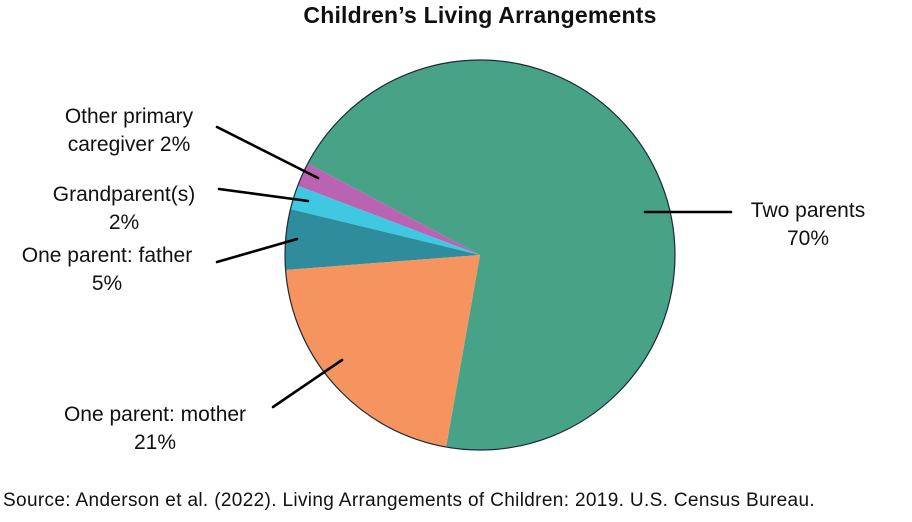  Describe the element at coordinates (107, 255) in the screenshot. I see `pie-label-line: One parent: father` at that location.